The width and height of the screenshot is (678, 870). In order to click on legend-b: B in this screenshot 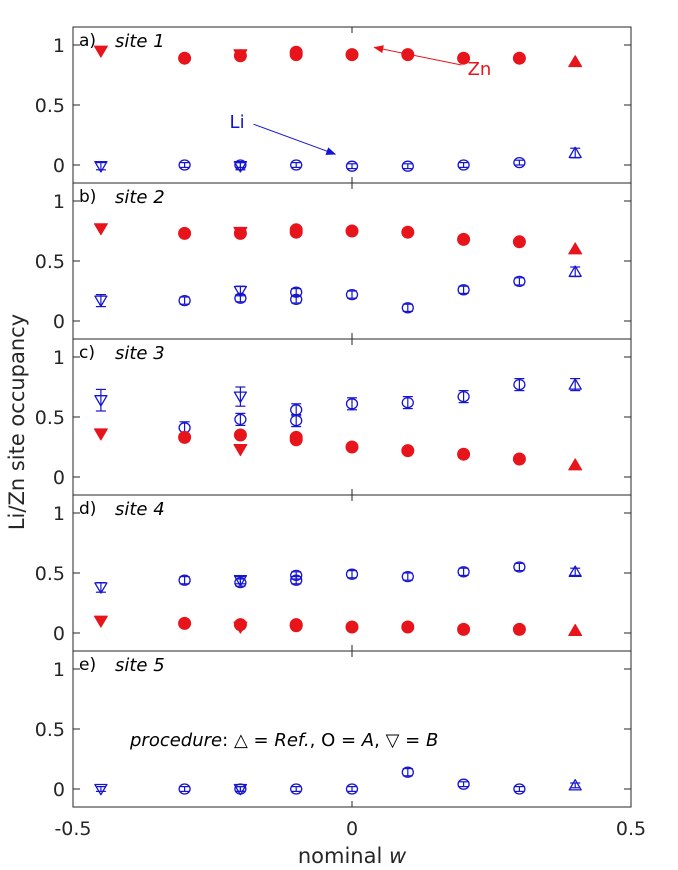, I will do `click(432, 740)`.